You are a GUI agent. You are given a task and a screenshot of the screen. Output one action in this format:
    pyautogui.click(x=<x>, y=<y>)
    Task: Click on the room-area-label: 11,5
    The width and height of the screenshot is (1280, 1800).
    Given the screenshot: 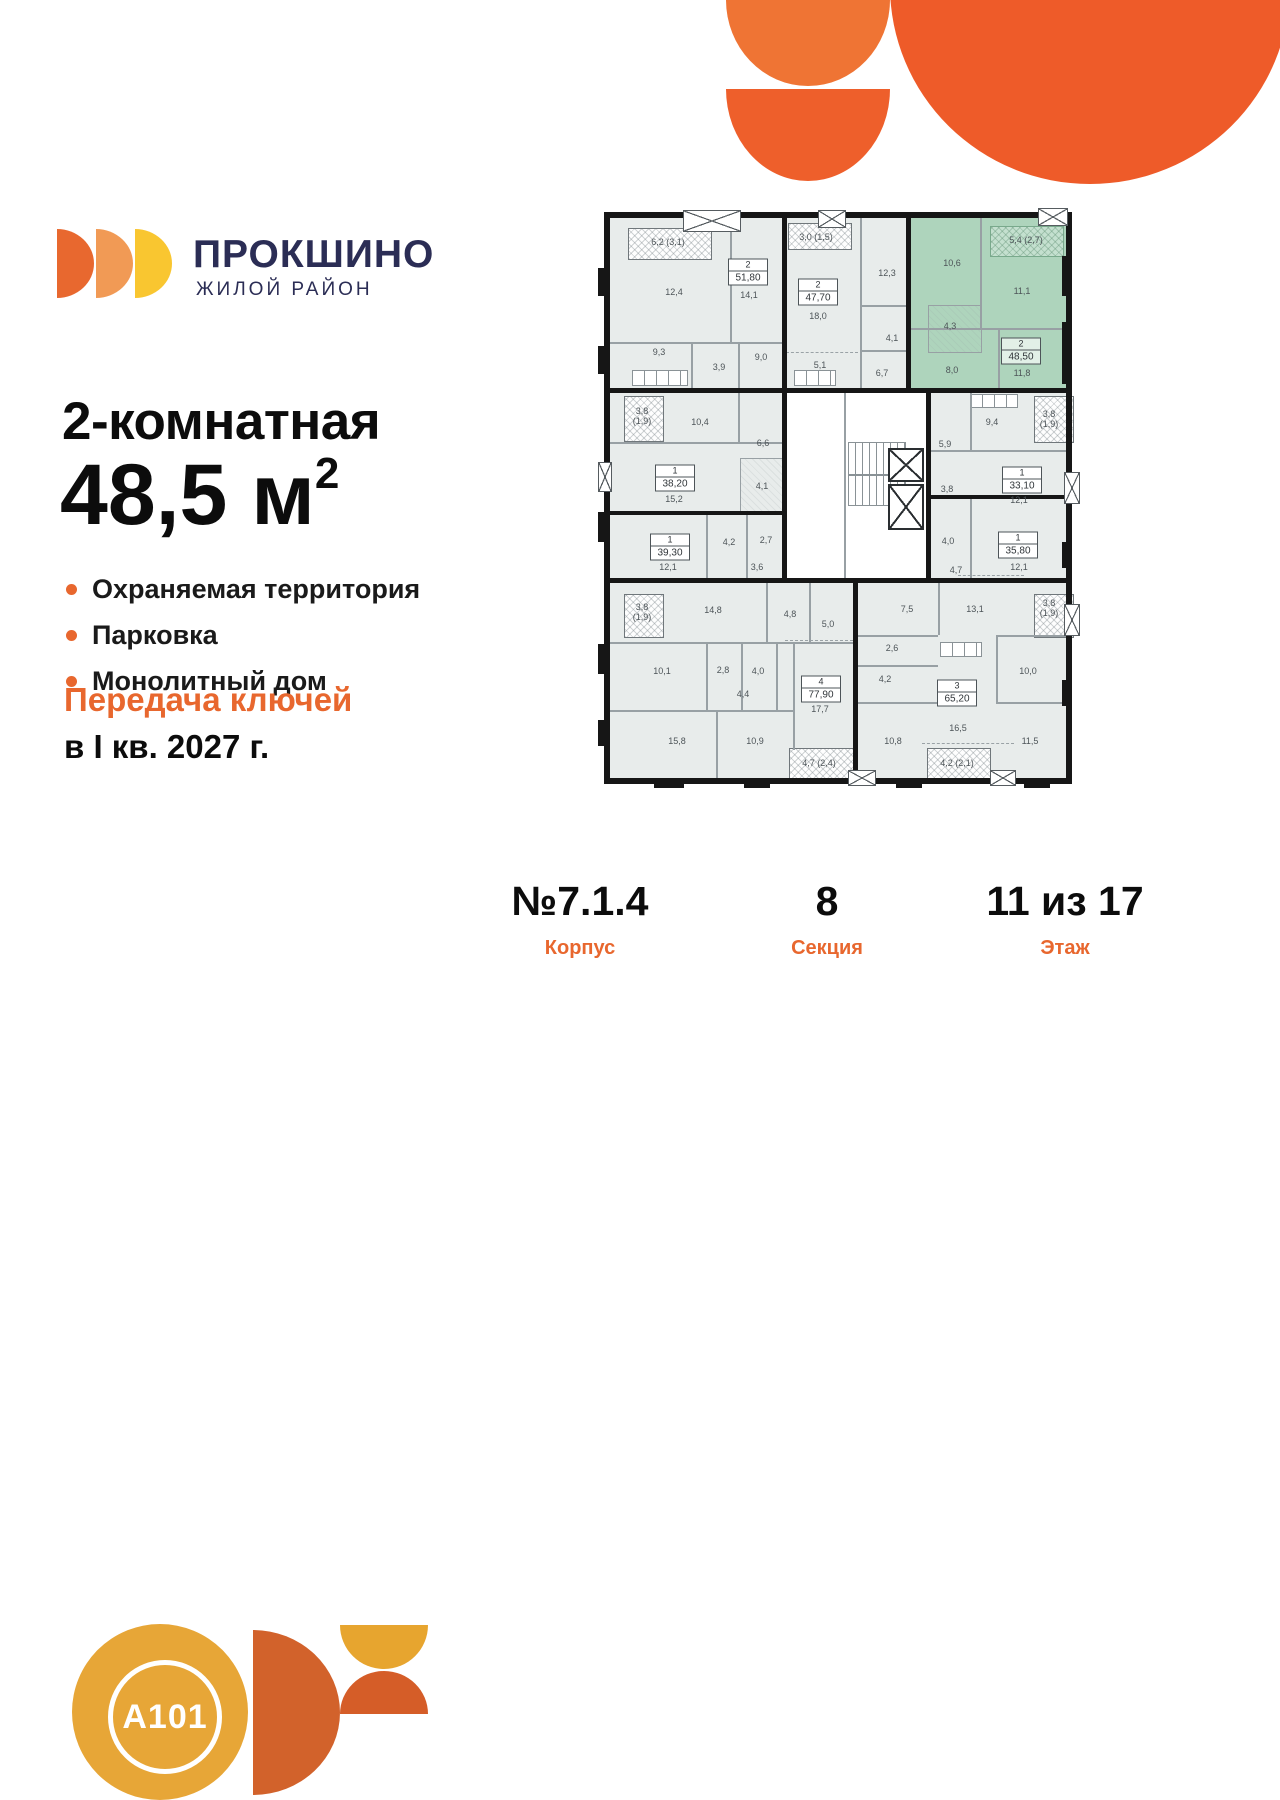 What is the action you would take?
    pyautogui.click(x=1030, y=741)
    